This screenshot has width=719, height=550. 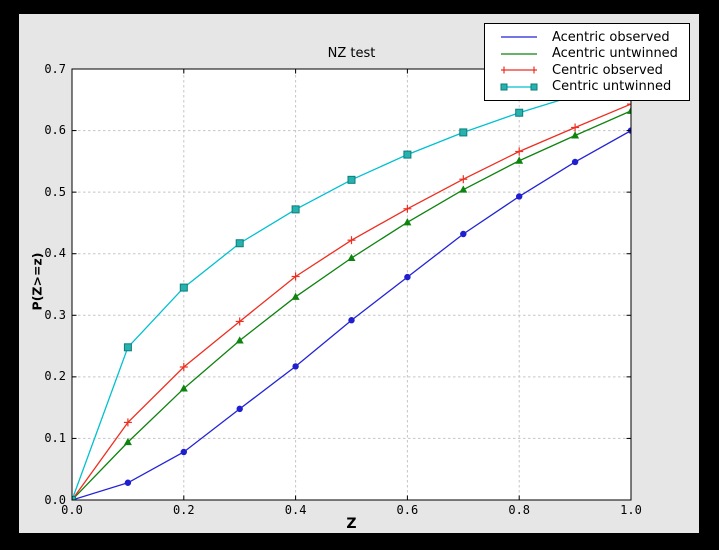 What do you see at coordinates (615, 54) in the screenshot?
I see `legend-label: Acentric untwinned` at bounding box center [615, 54].